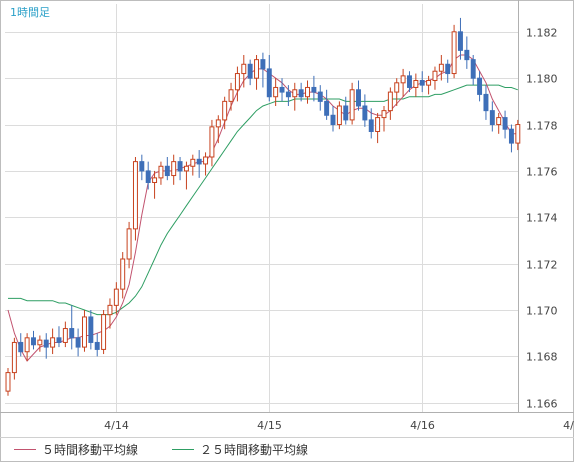 The height and width of the screenshot is (462, 574). I want to click on legend-label-ma5: ５時間移動平均線, so click(90, 450).